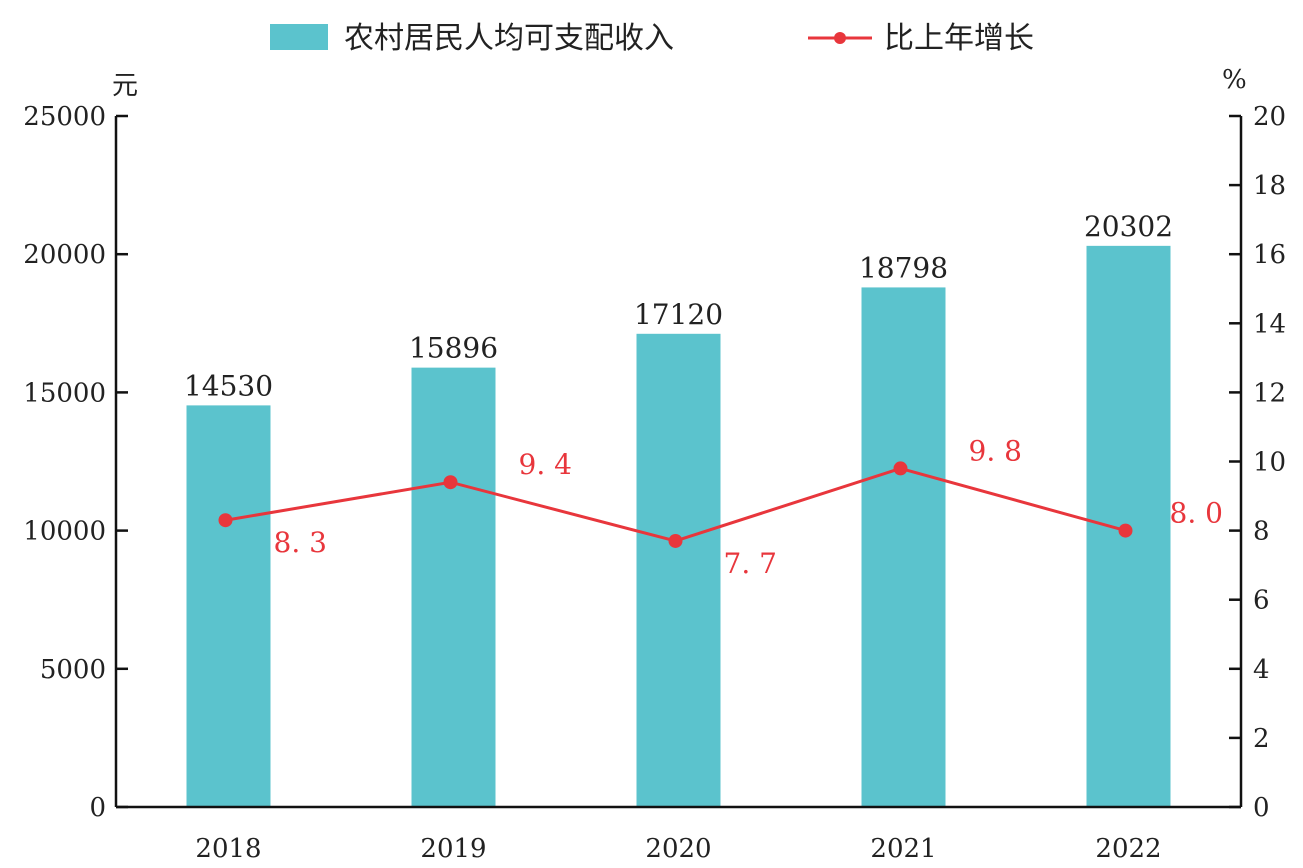 This screenshot has height=868, width=1303. I want to click on right-axis-unit: %, so click(1234, 80).